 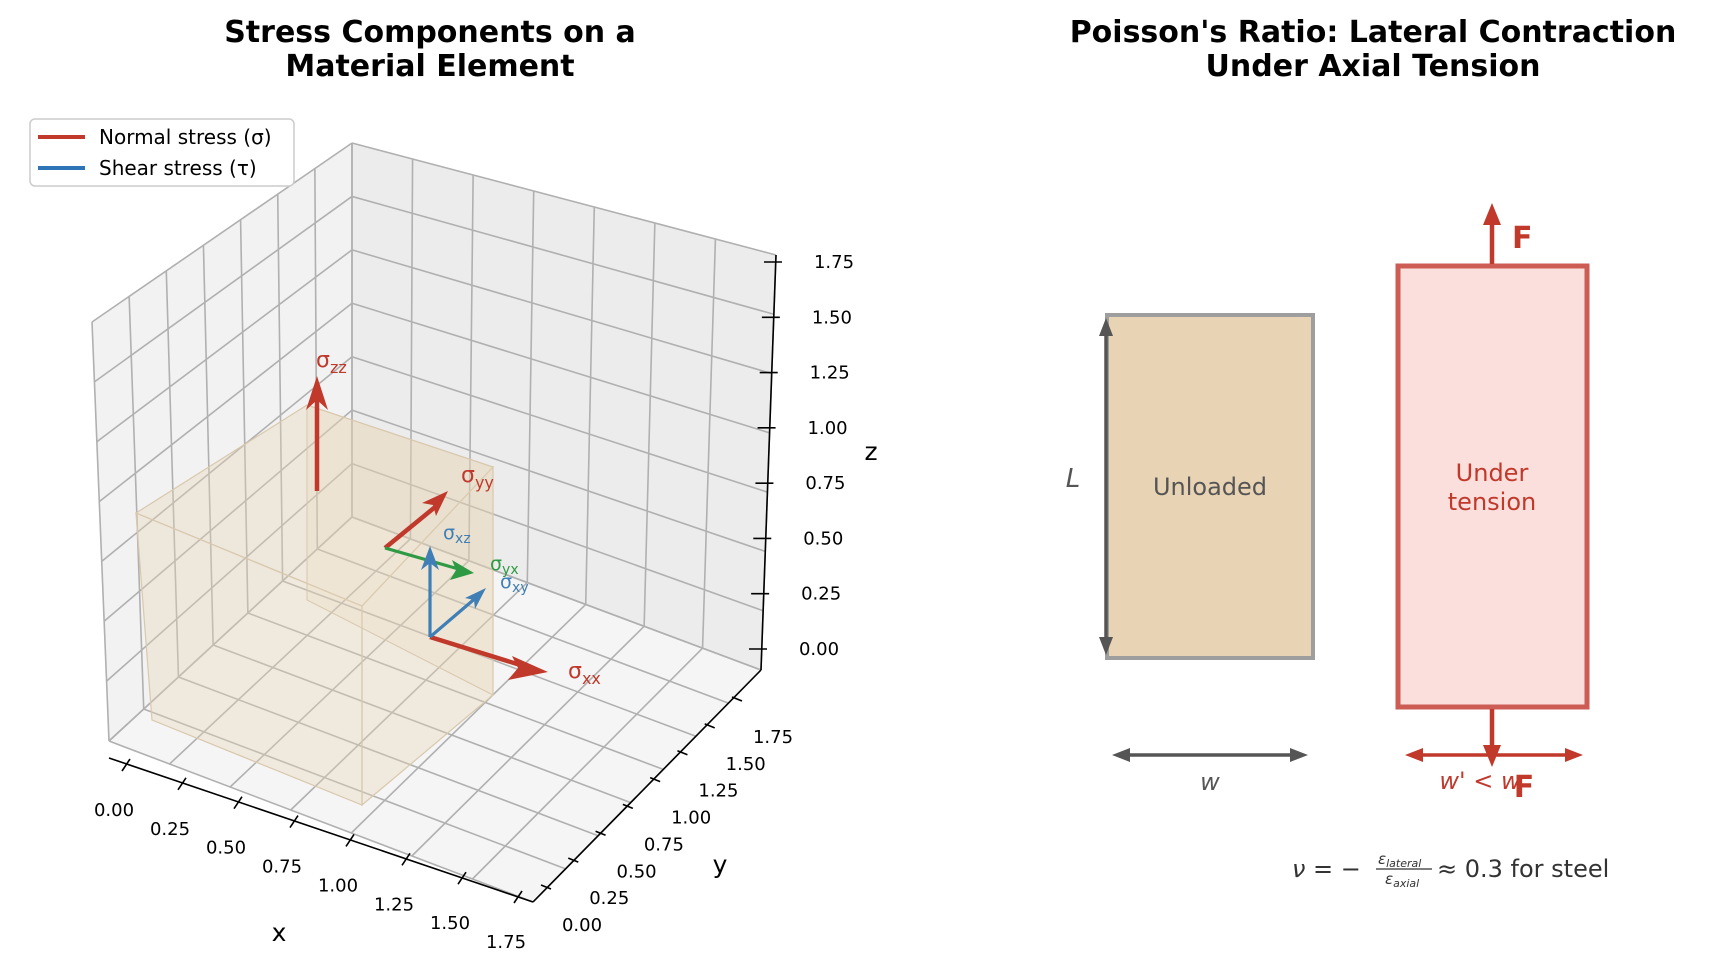 What do you see at coordinates (528, 668) in the screenshot?
I see `sigma-xx-arrowhead` at bounding box center [528, 668].